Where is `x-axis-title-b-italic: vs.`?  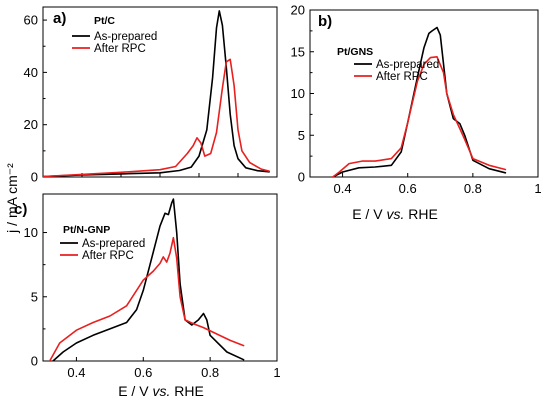 x-axis-title-b-italic: vs. is located at coordinates (395, 214).